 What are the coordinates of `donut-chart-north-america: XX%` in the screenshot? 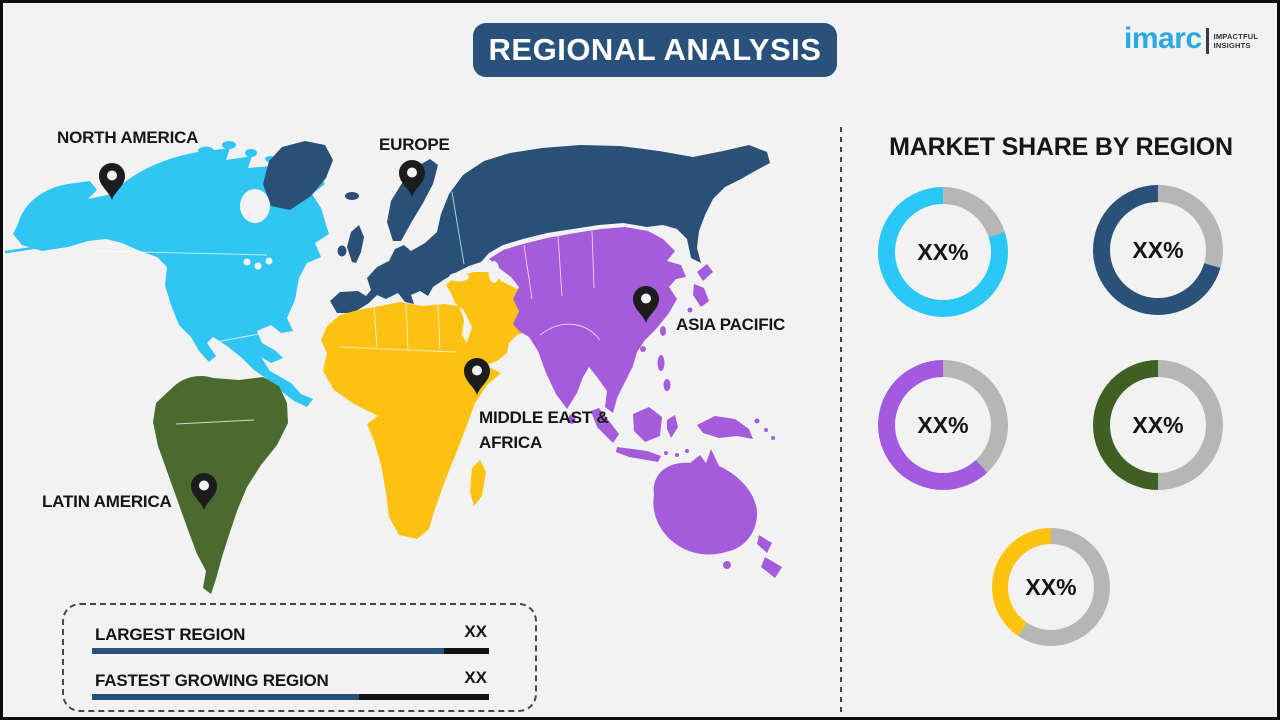 It's located at (943, 252).